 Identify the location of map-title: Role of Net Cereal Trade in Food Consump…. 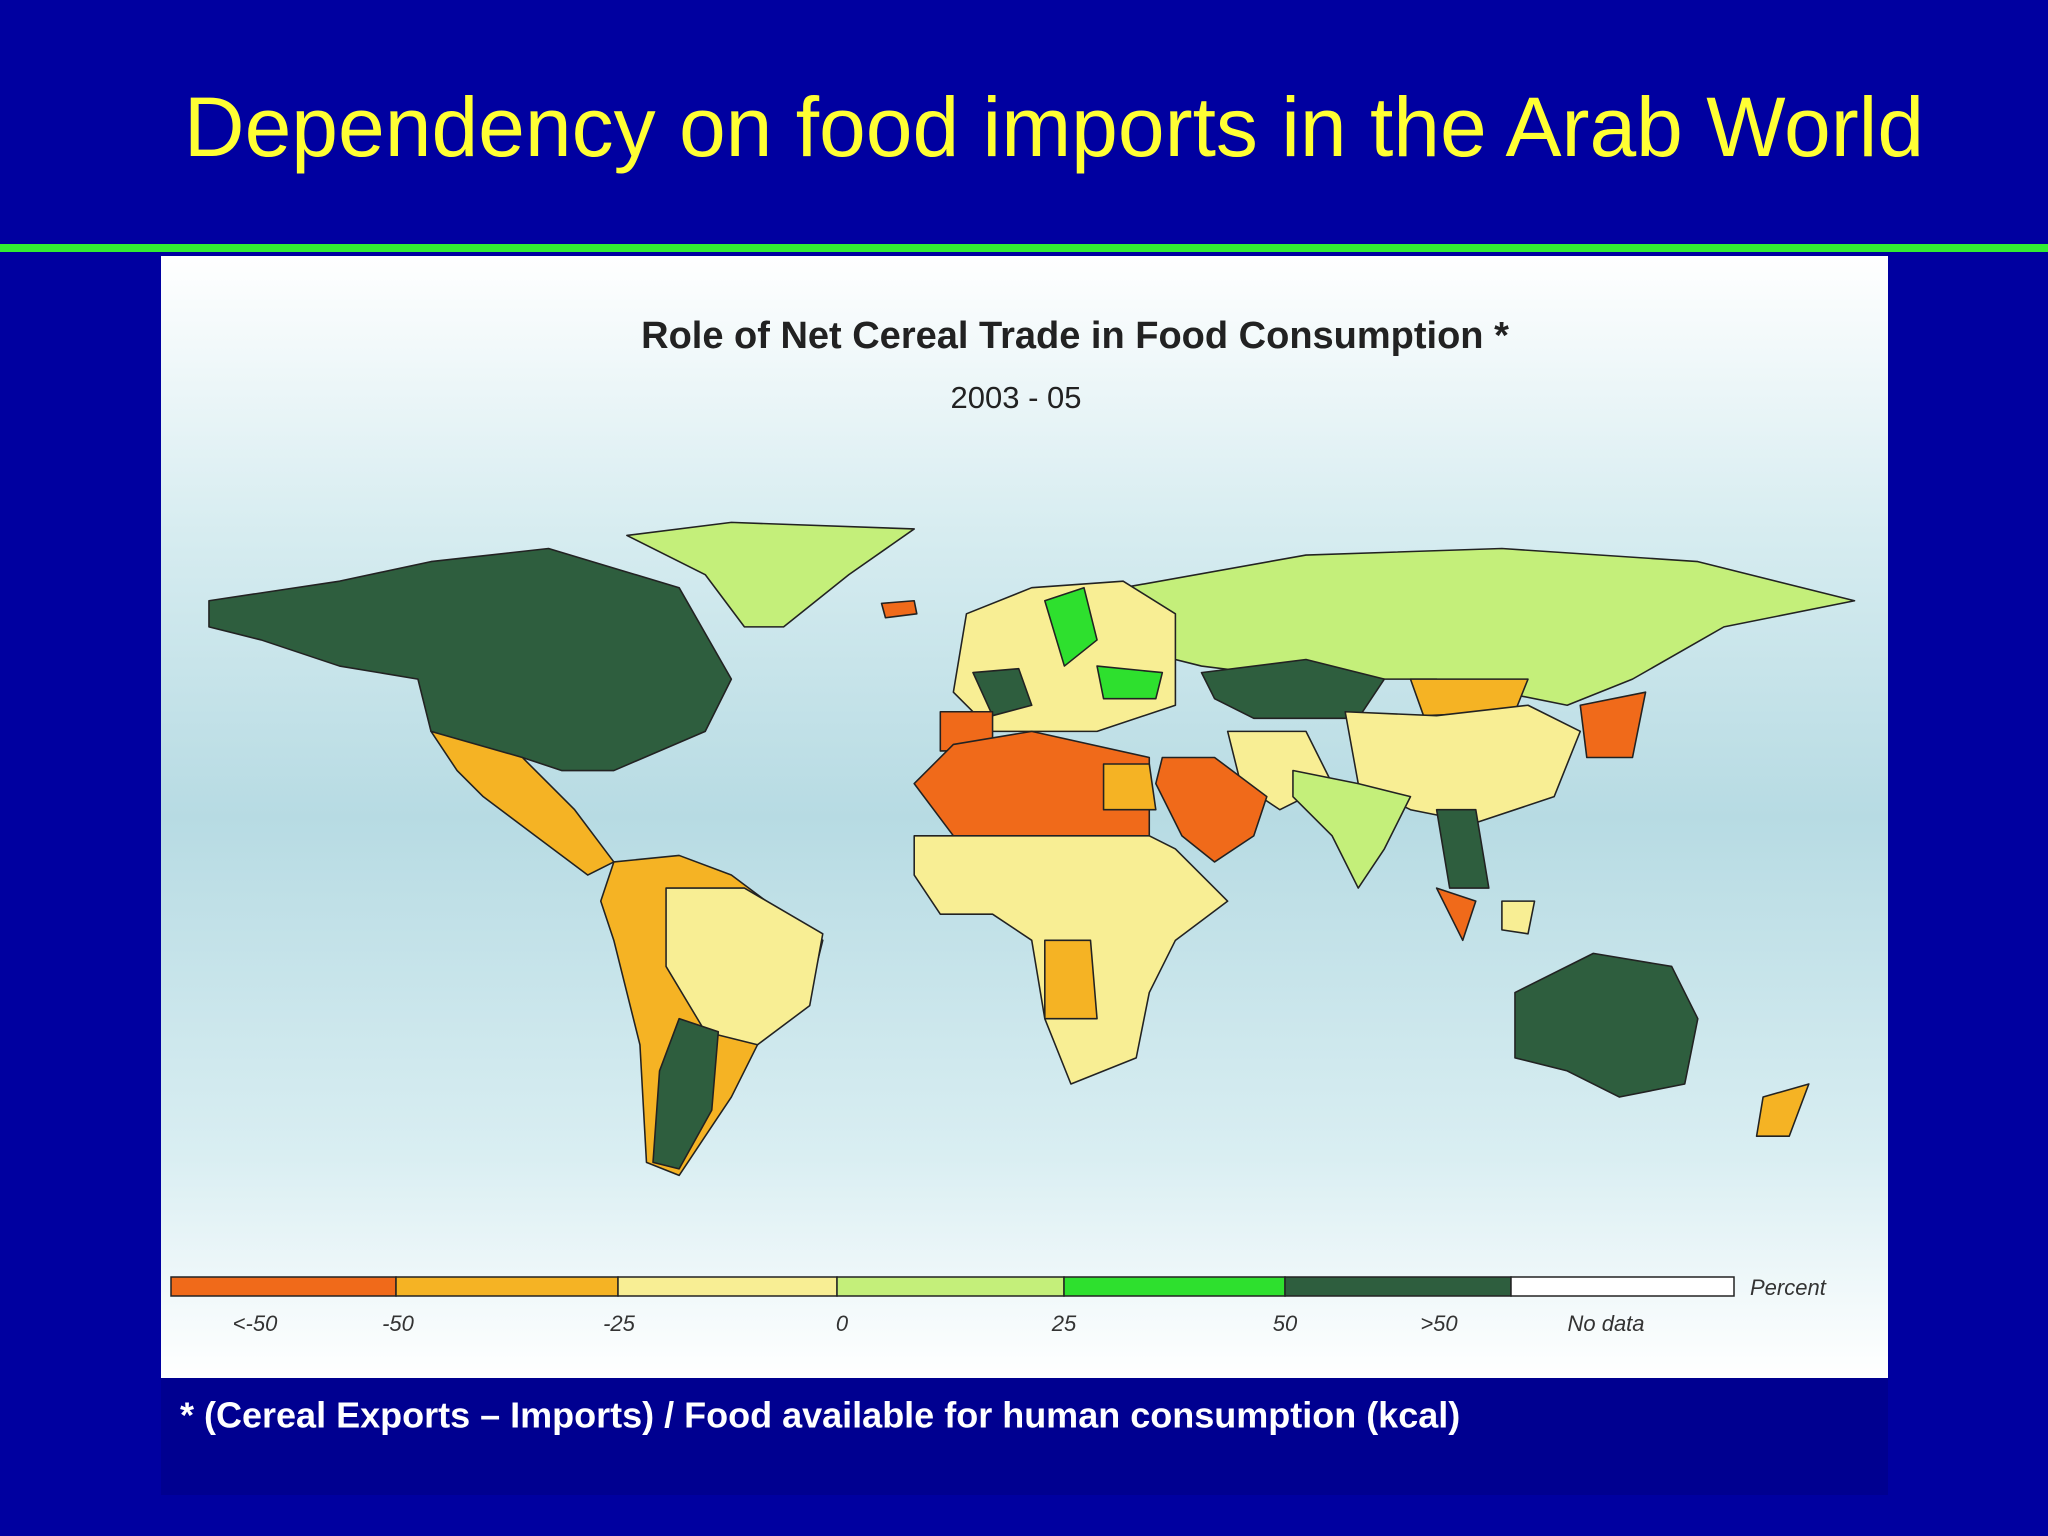
(1075, 336).